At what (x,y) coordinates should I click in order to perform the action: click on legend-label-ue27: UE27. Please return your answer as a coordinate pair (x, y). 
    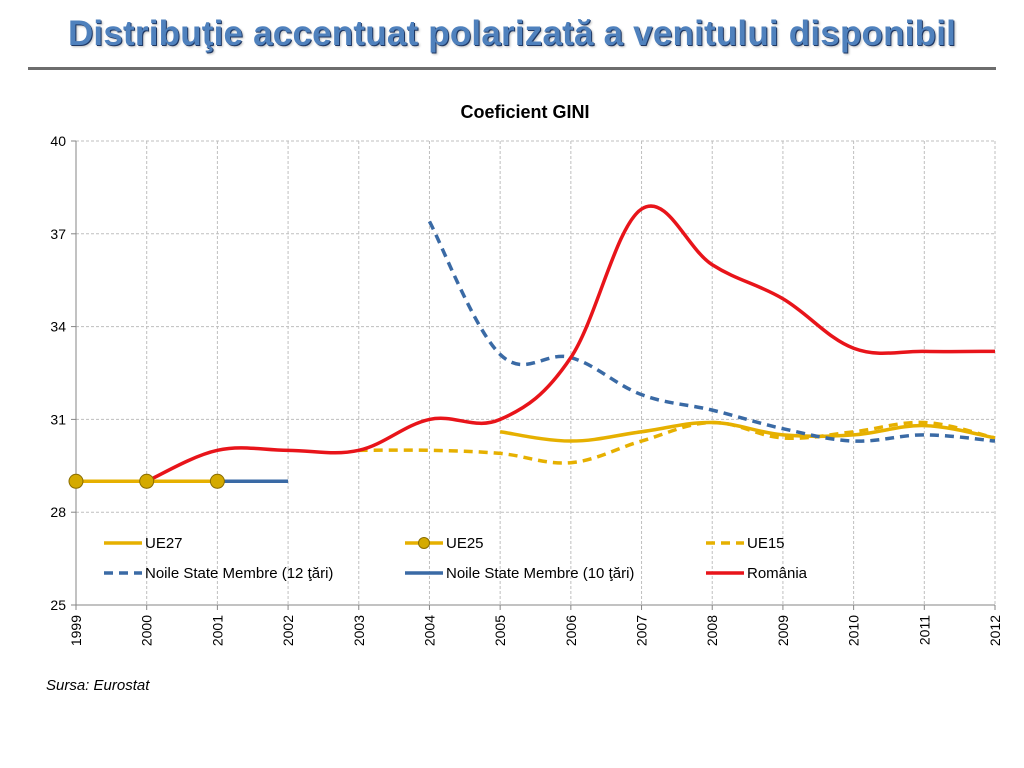
    Looking at the image, I should click on (164, 543).